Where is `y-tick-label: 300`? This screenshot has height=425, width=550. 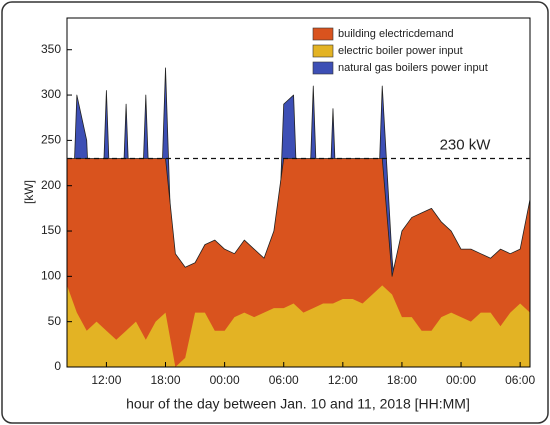 y-tick-label: 300 is located at coordinates (51, 94).